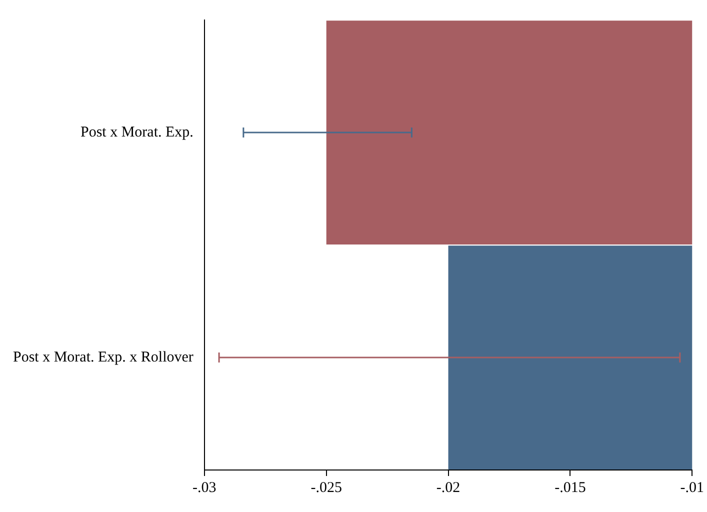 Image resolution: width=707 pixels, height=512 pixels. Describe the element at coordinates (103, 357) in the screenshot. I see `y-tick-label: Post x Morat. Exp. x Rollover` at that location.